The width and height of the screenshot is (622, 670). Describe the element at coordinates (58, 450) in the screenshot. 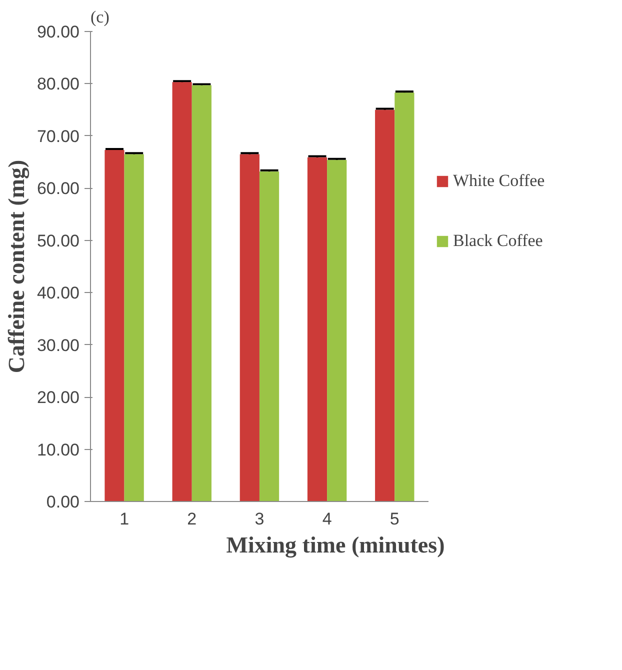

I see `y-tick-label: 10.00` at that location.